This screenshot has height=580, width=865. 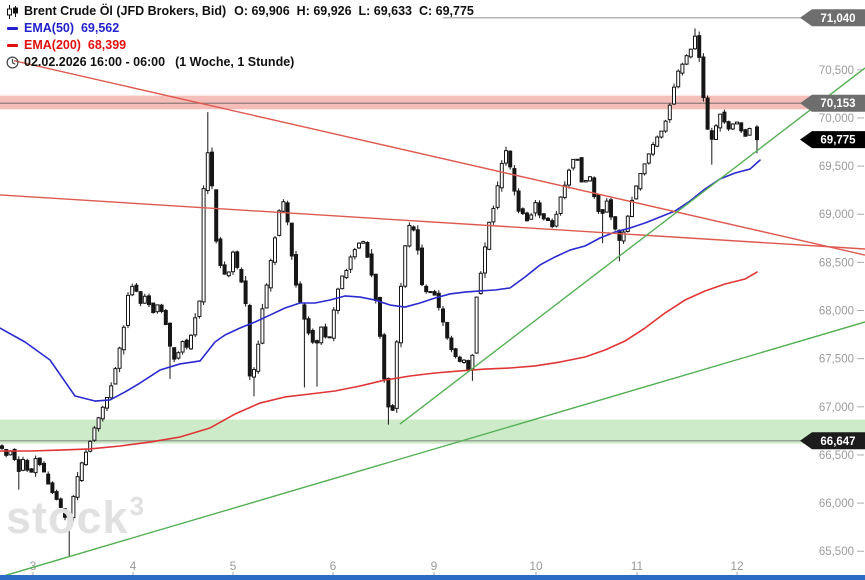 I want to click on trendline-red-descending-shallow, so click(x=432, y=222).